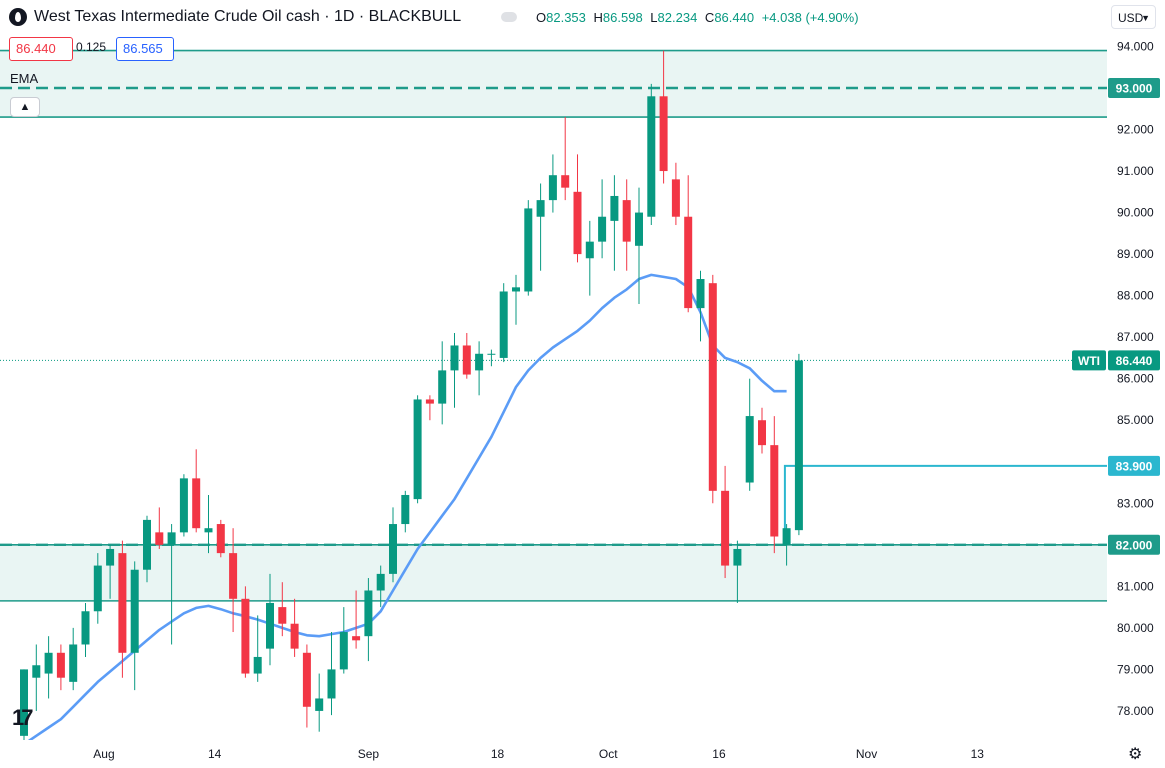 This screenshot has width=1165, height=768. I want to click on sell-price-button: 86.440, so click(41, 49).